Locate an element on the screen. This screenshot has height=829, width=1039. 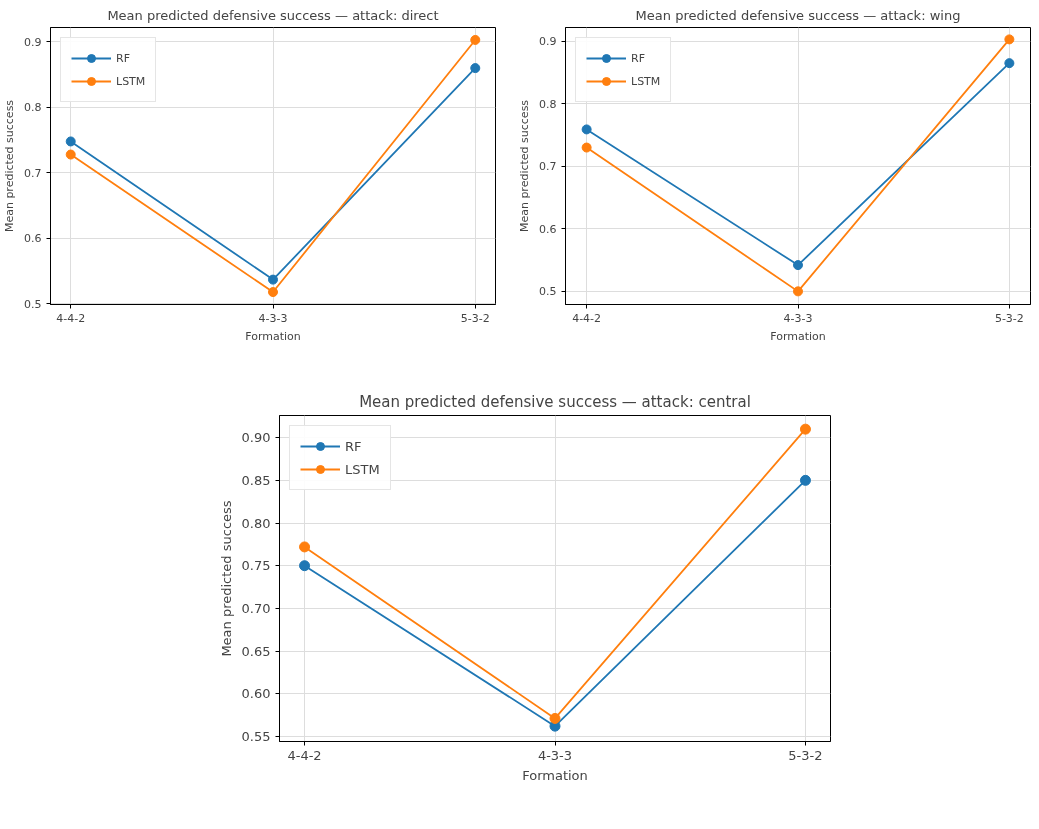
y-tick-label: 0.60 is located at coordinates (256, 694).